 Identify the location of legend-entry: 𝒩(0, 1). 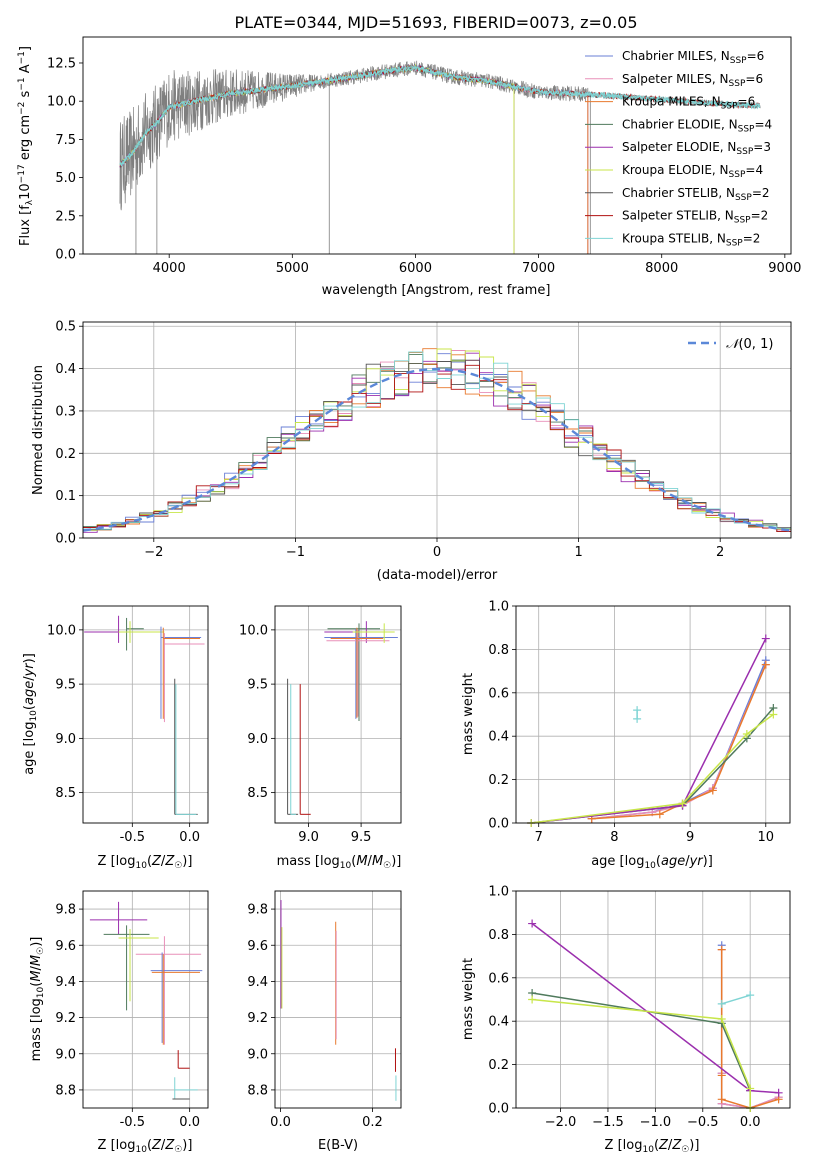
(749, 344).